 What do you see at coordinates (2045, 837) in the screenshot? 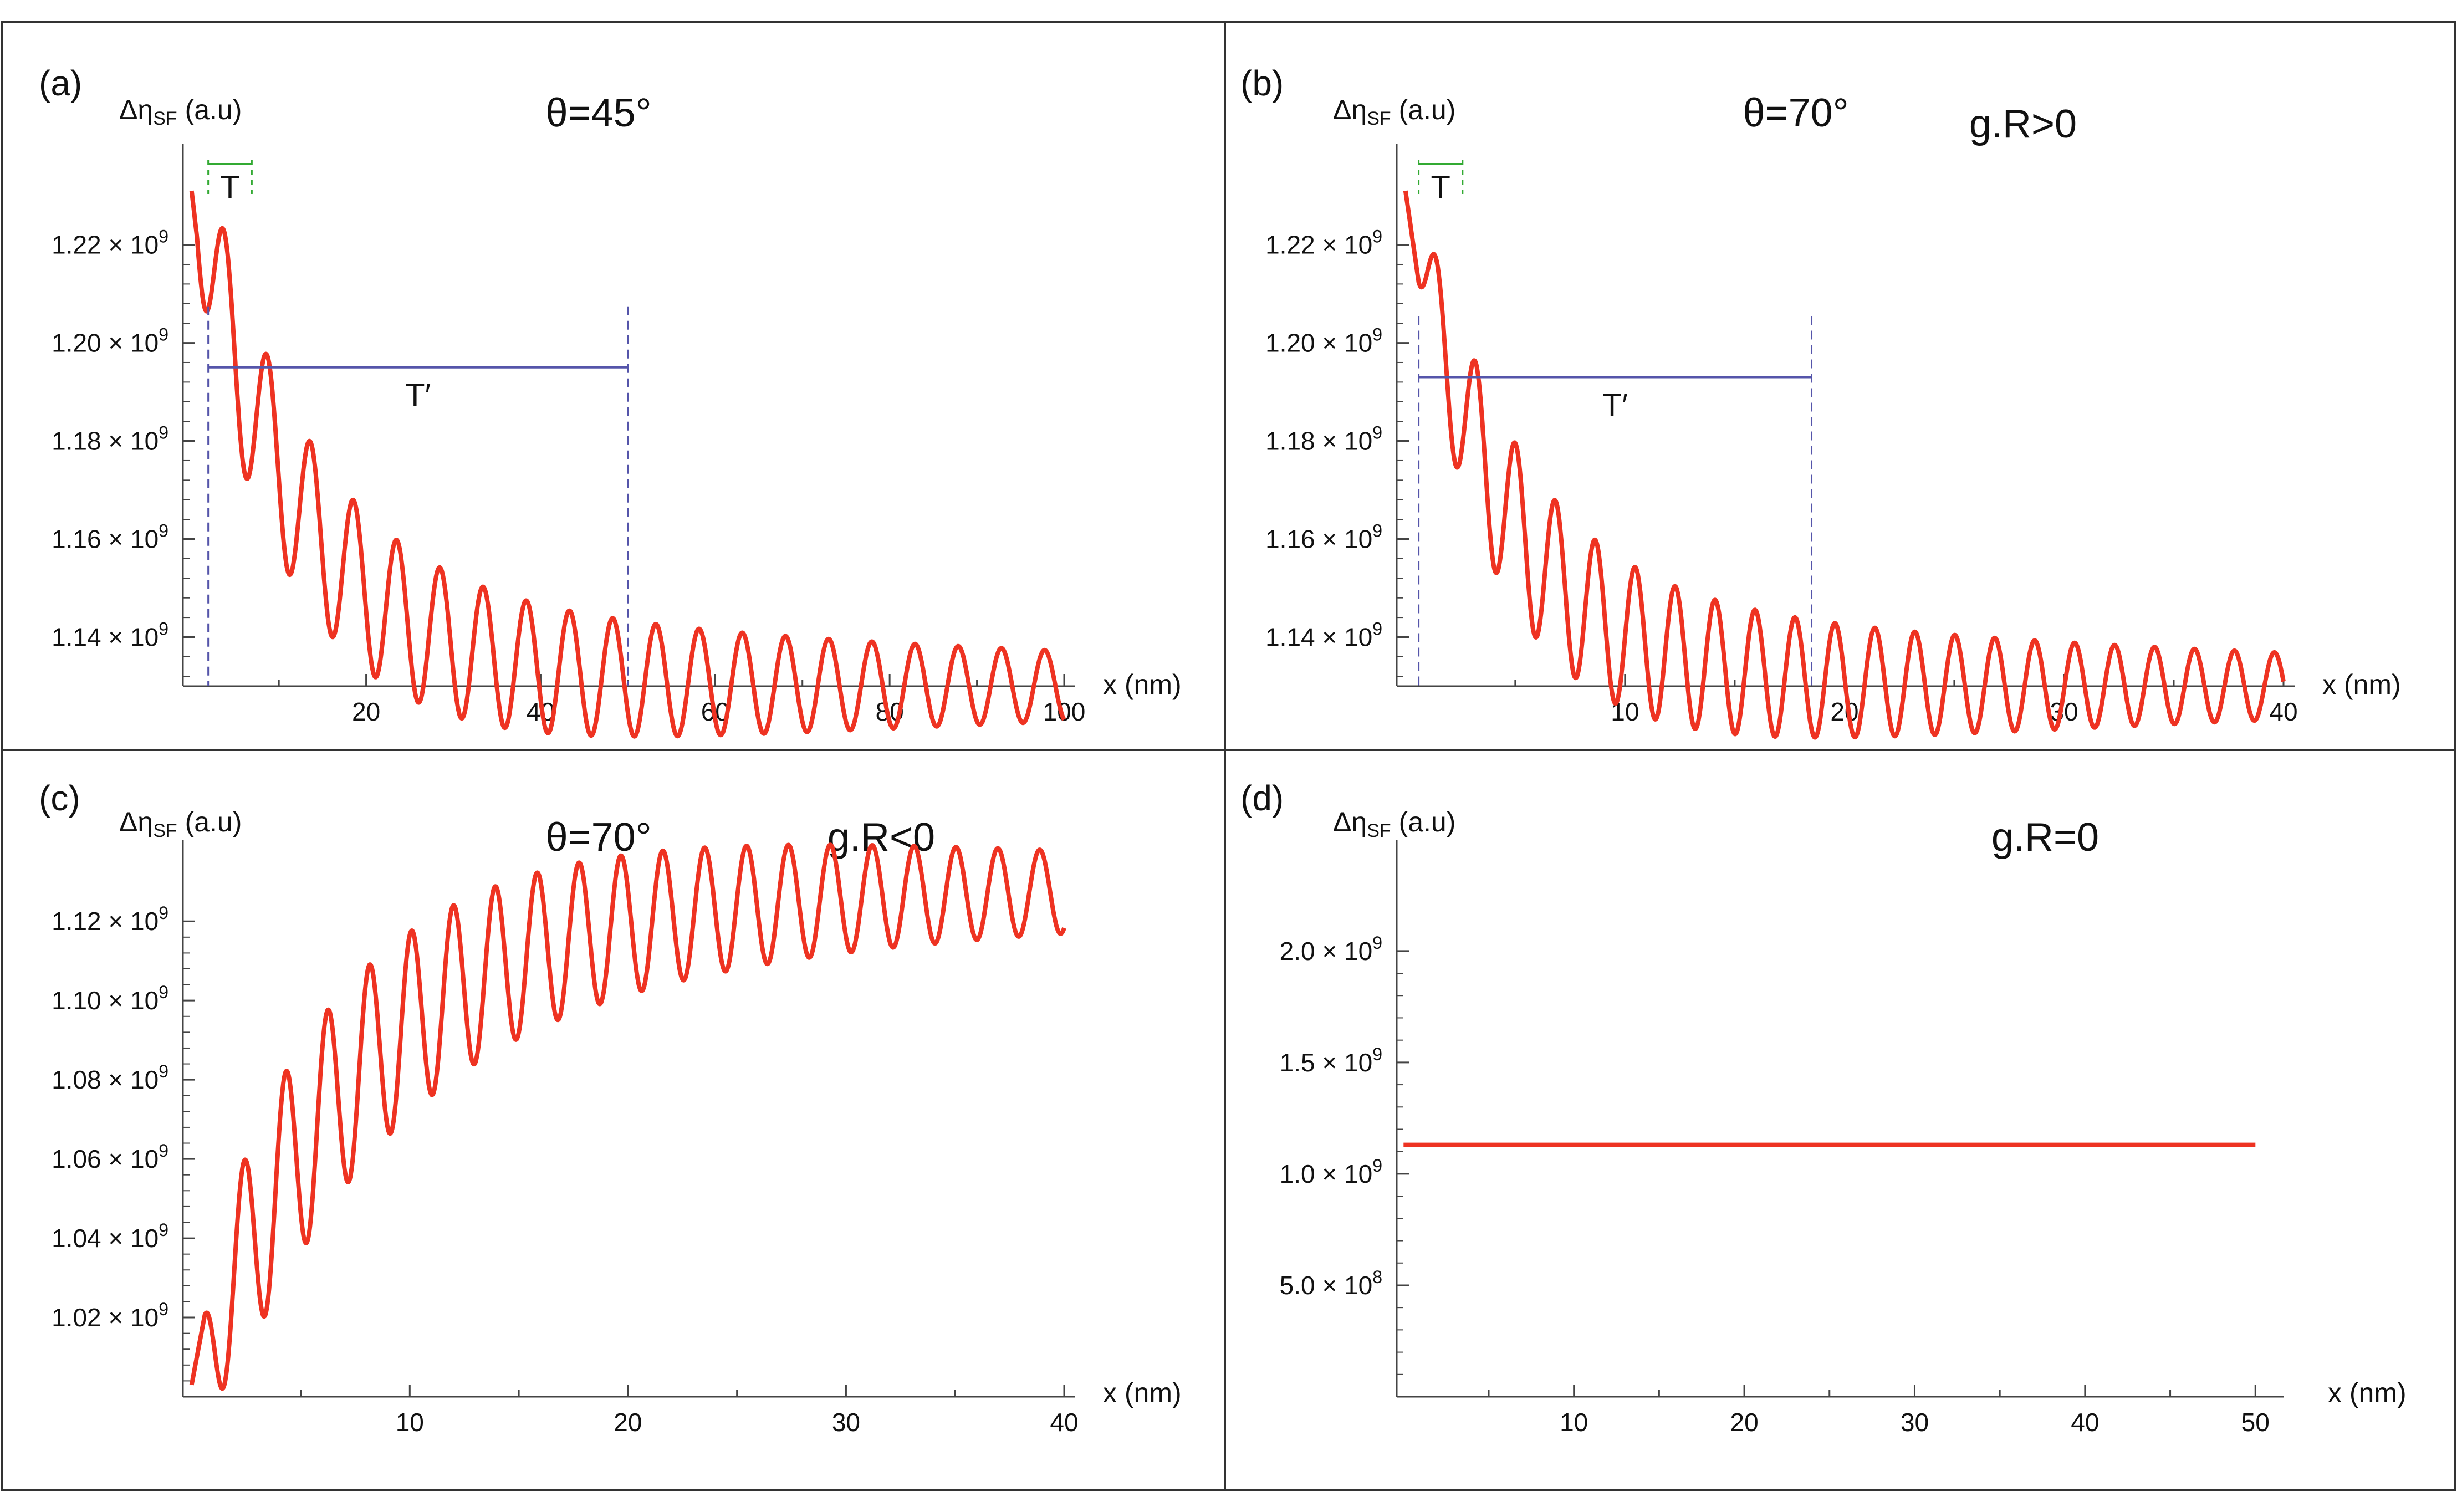
I see `condition-label: g.R=0` at bounding box center [2045, 837].